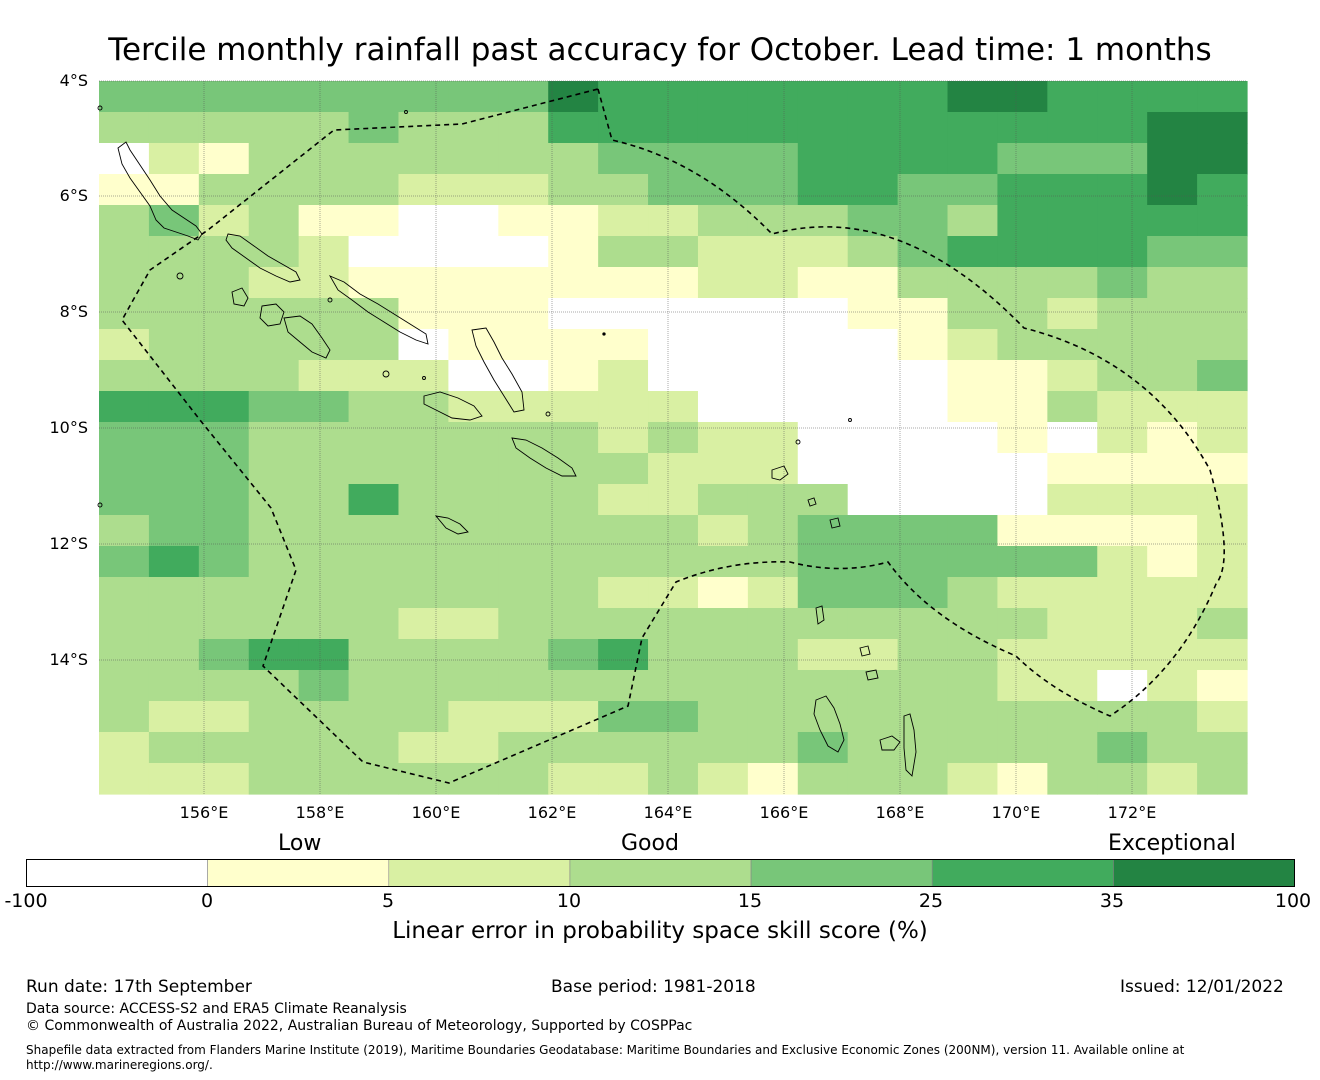 The width and height of the screenshot is (1320, 1080). What do you see at coordinates (660, 873) in the screenshot?
I see `colorbar-segments` at bounding box center [660, 873].